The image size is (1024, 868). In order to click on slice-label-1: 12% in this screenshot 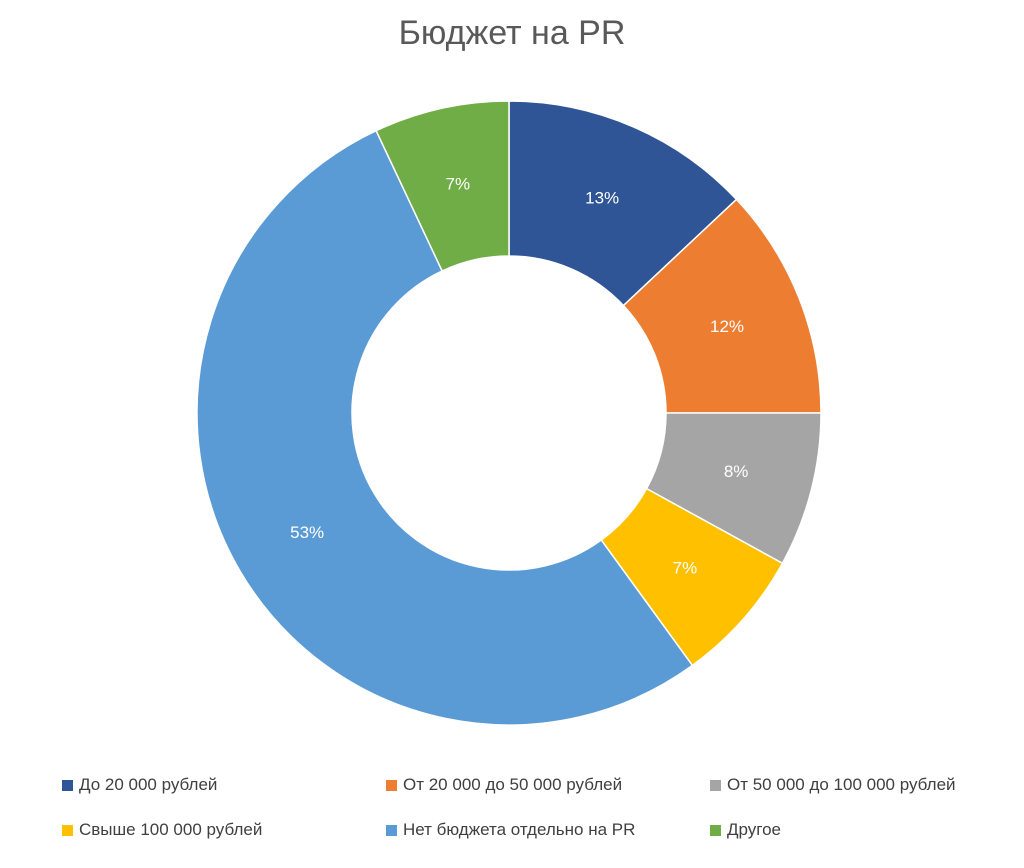, I will do `click(727, 326)`.